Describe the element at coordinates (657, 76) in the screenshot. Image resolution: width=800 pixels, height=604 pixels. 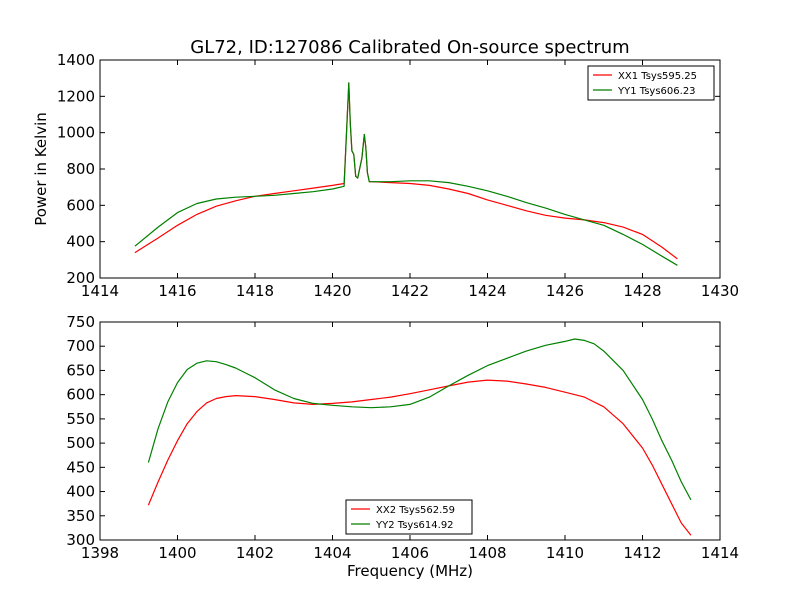
I see `panel-1-legend-label-1: XX1 Tsys595.25` at that location.